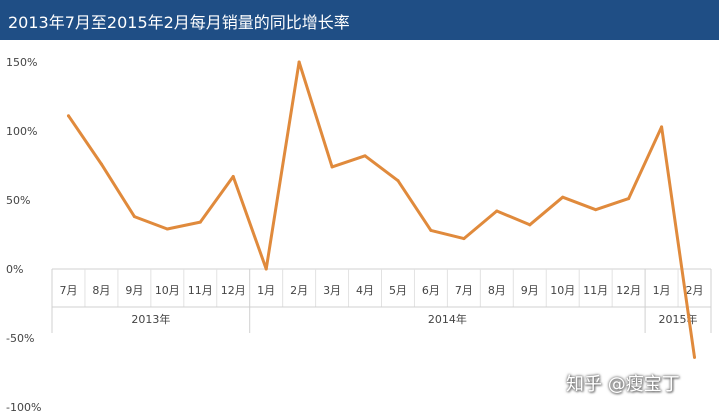 The height and width of the screenshot is (417, 719). I want to click on title-bar: 2013年7月至2015年2月每月销量的同比增长率, so click(359, 20).